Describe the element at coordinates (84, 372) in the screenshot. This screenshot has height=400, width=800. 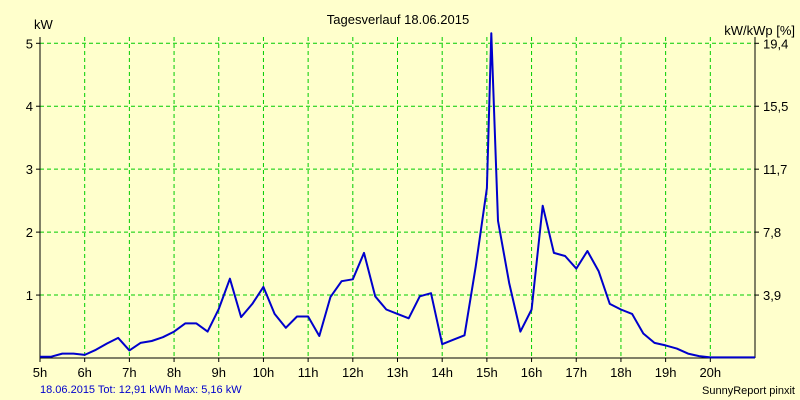
I see `x-tick-label: 6h` at that location.